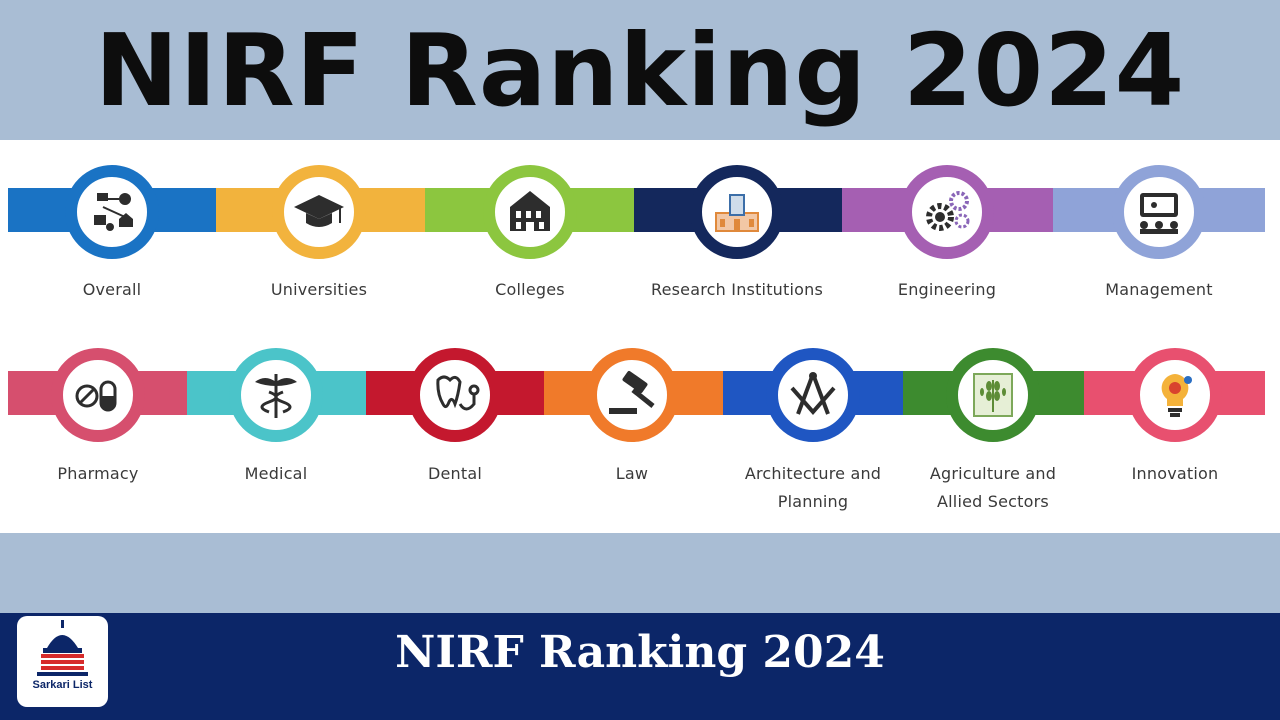 This screenshot has width=1280, height=720. Describe the element at coordinates (813, 488) in the screenshot. I see `category-label: Architecture and Planning` at that location.